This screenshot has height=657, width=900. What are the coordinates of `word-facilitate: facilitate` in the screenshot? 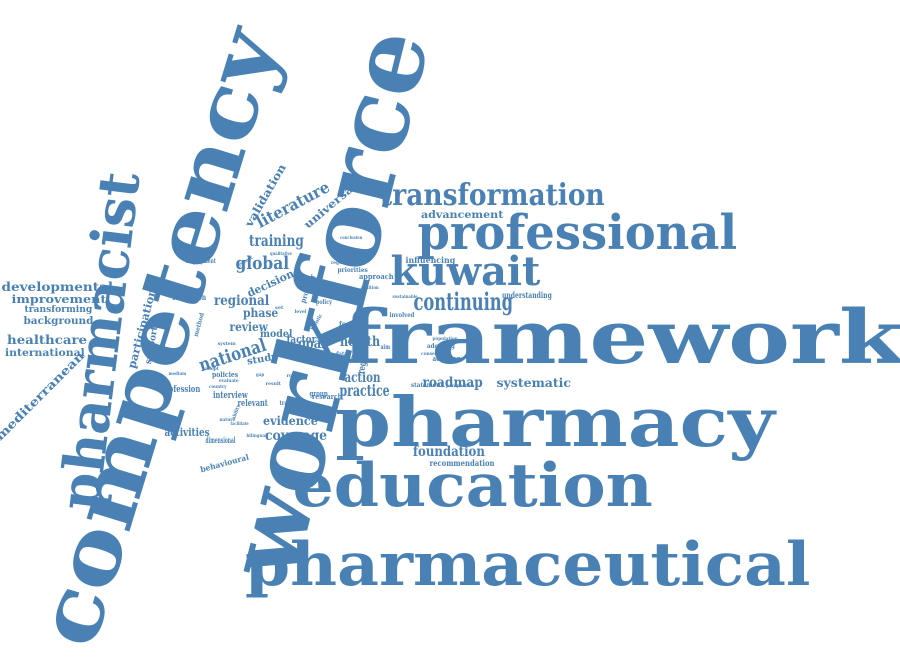 It's located at (239, 423).